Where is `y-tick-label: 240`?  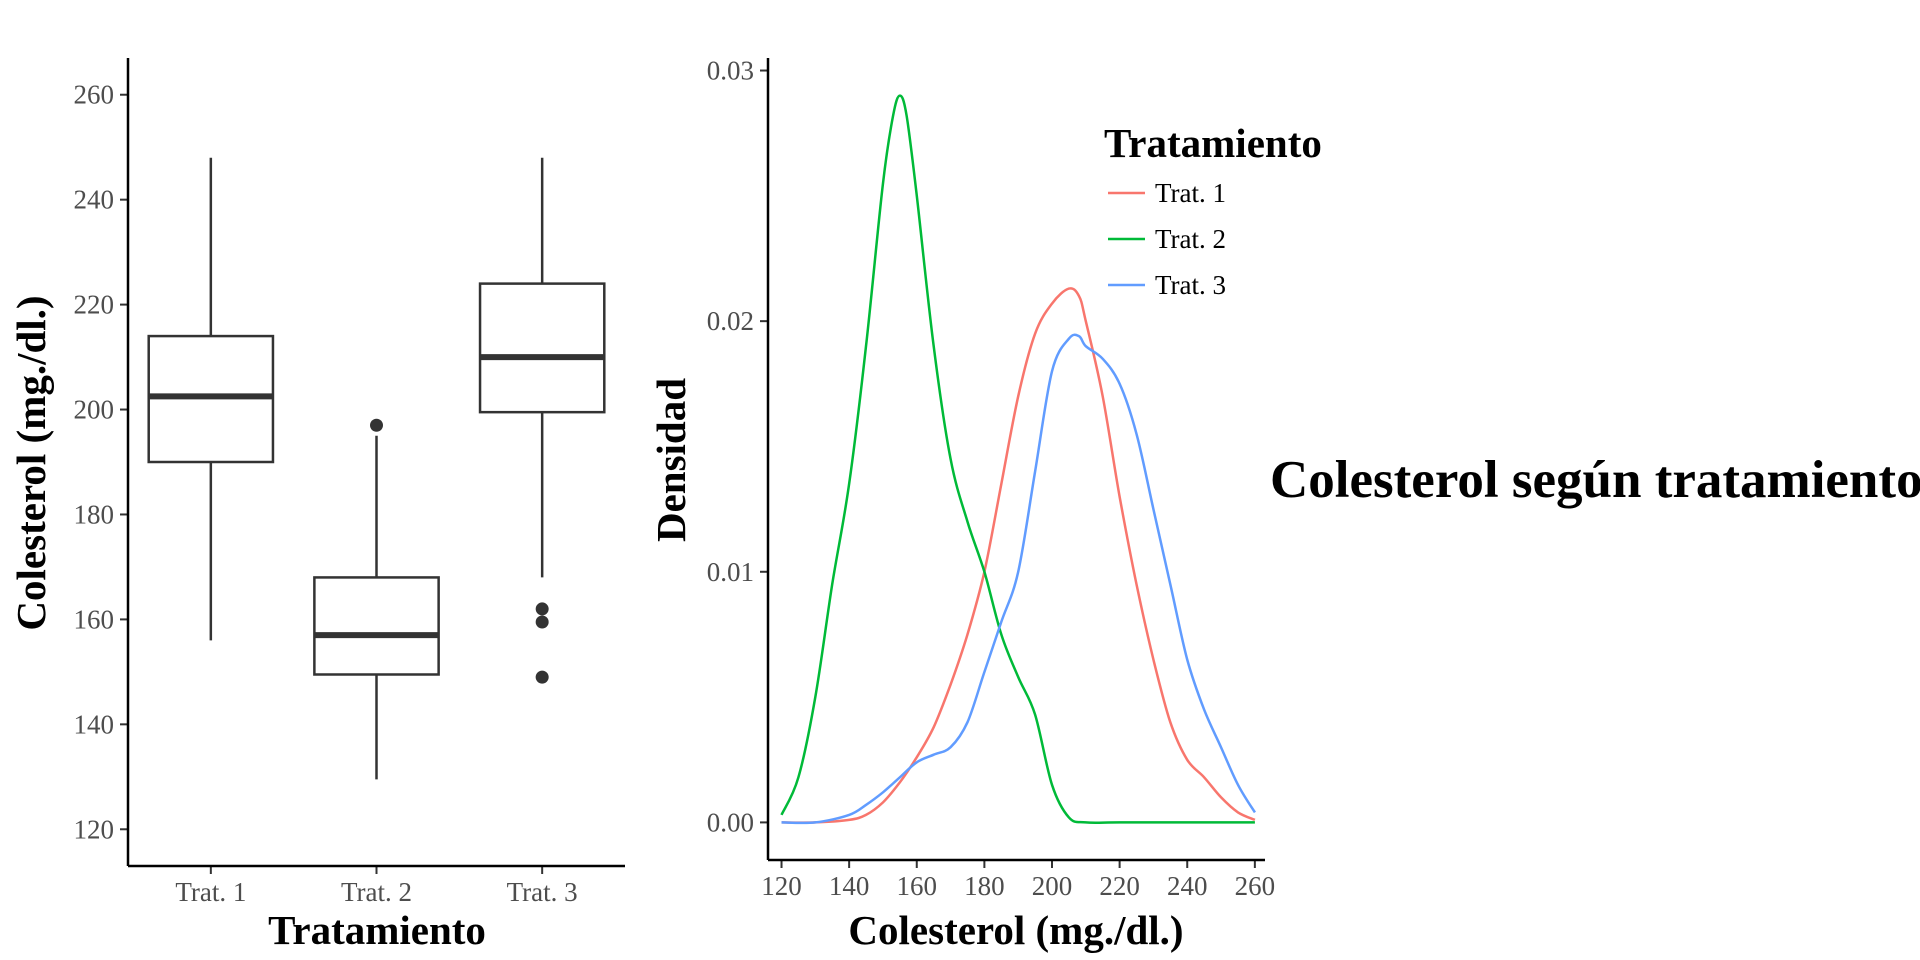 y-tick-label: 240 is located at coordinates (94, 200).